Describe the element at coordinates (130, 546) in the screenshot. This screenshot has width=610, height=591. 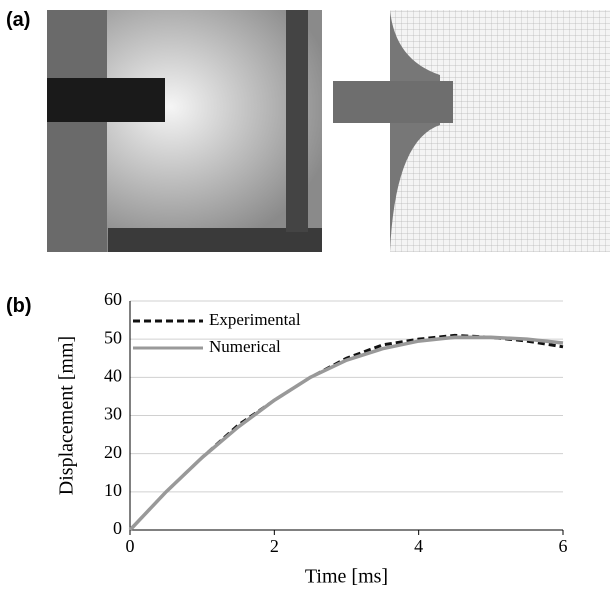
I see `x-tick-label: 0` at that location.